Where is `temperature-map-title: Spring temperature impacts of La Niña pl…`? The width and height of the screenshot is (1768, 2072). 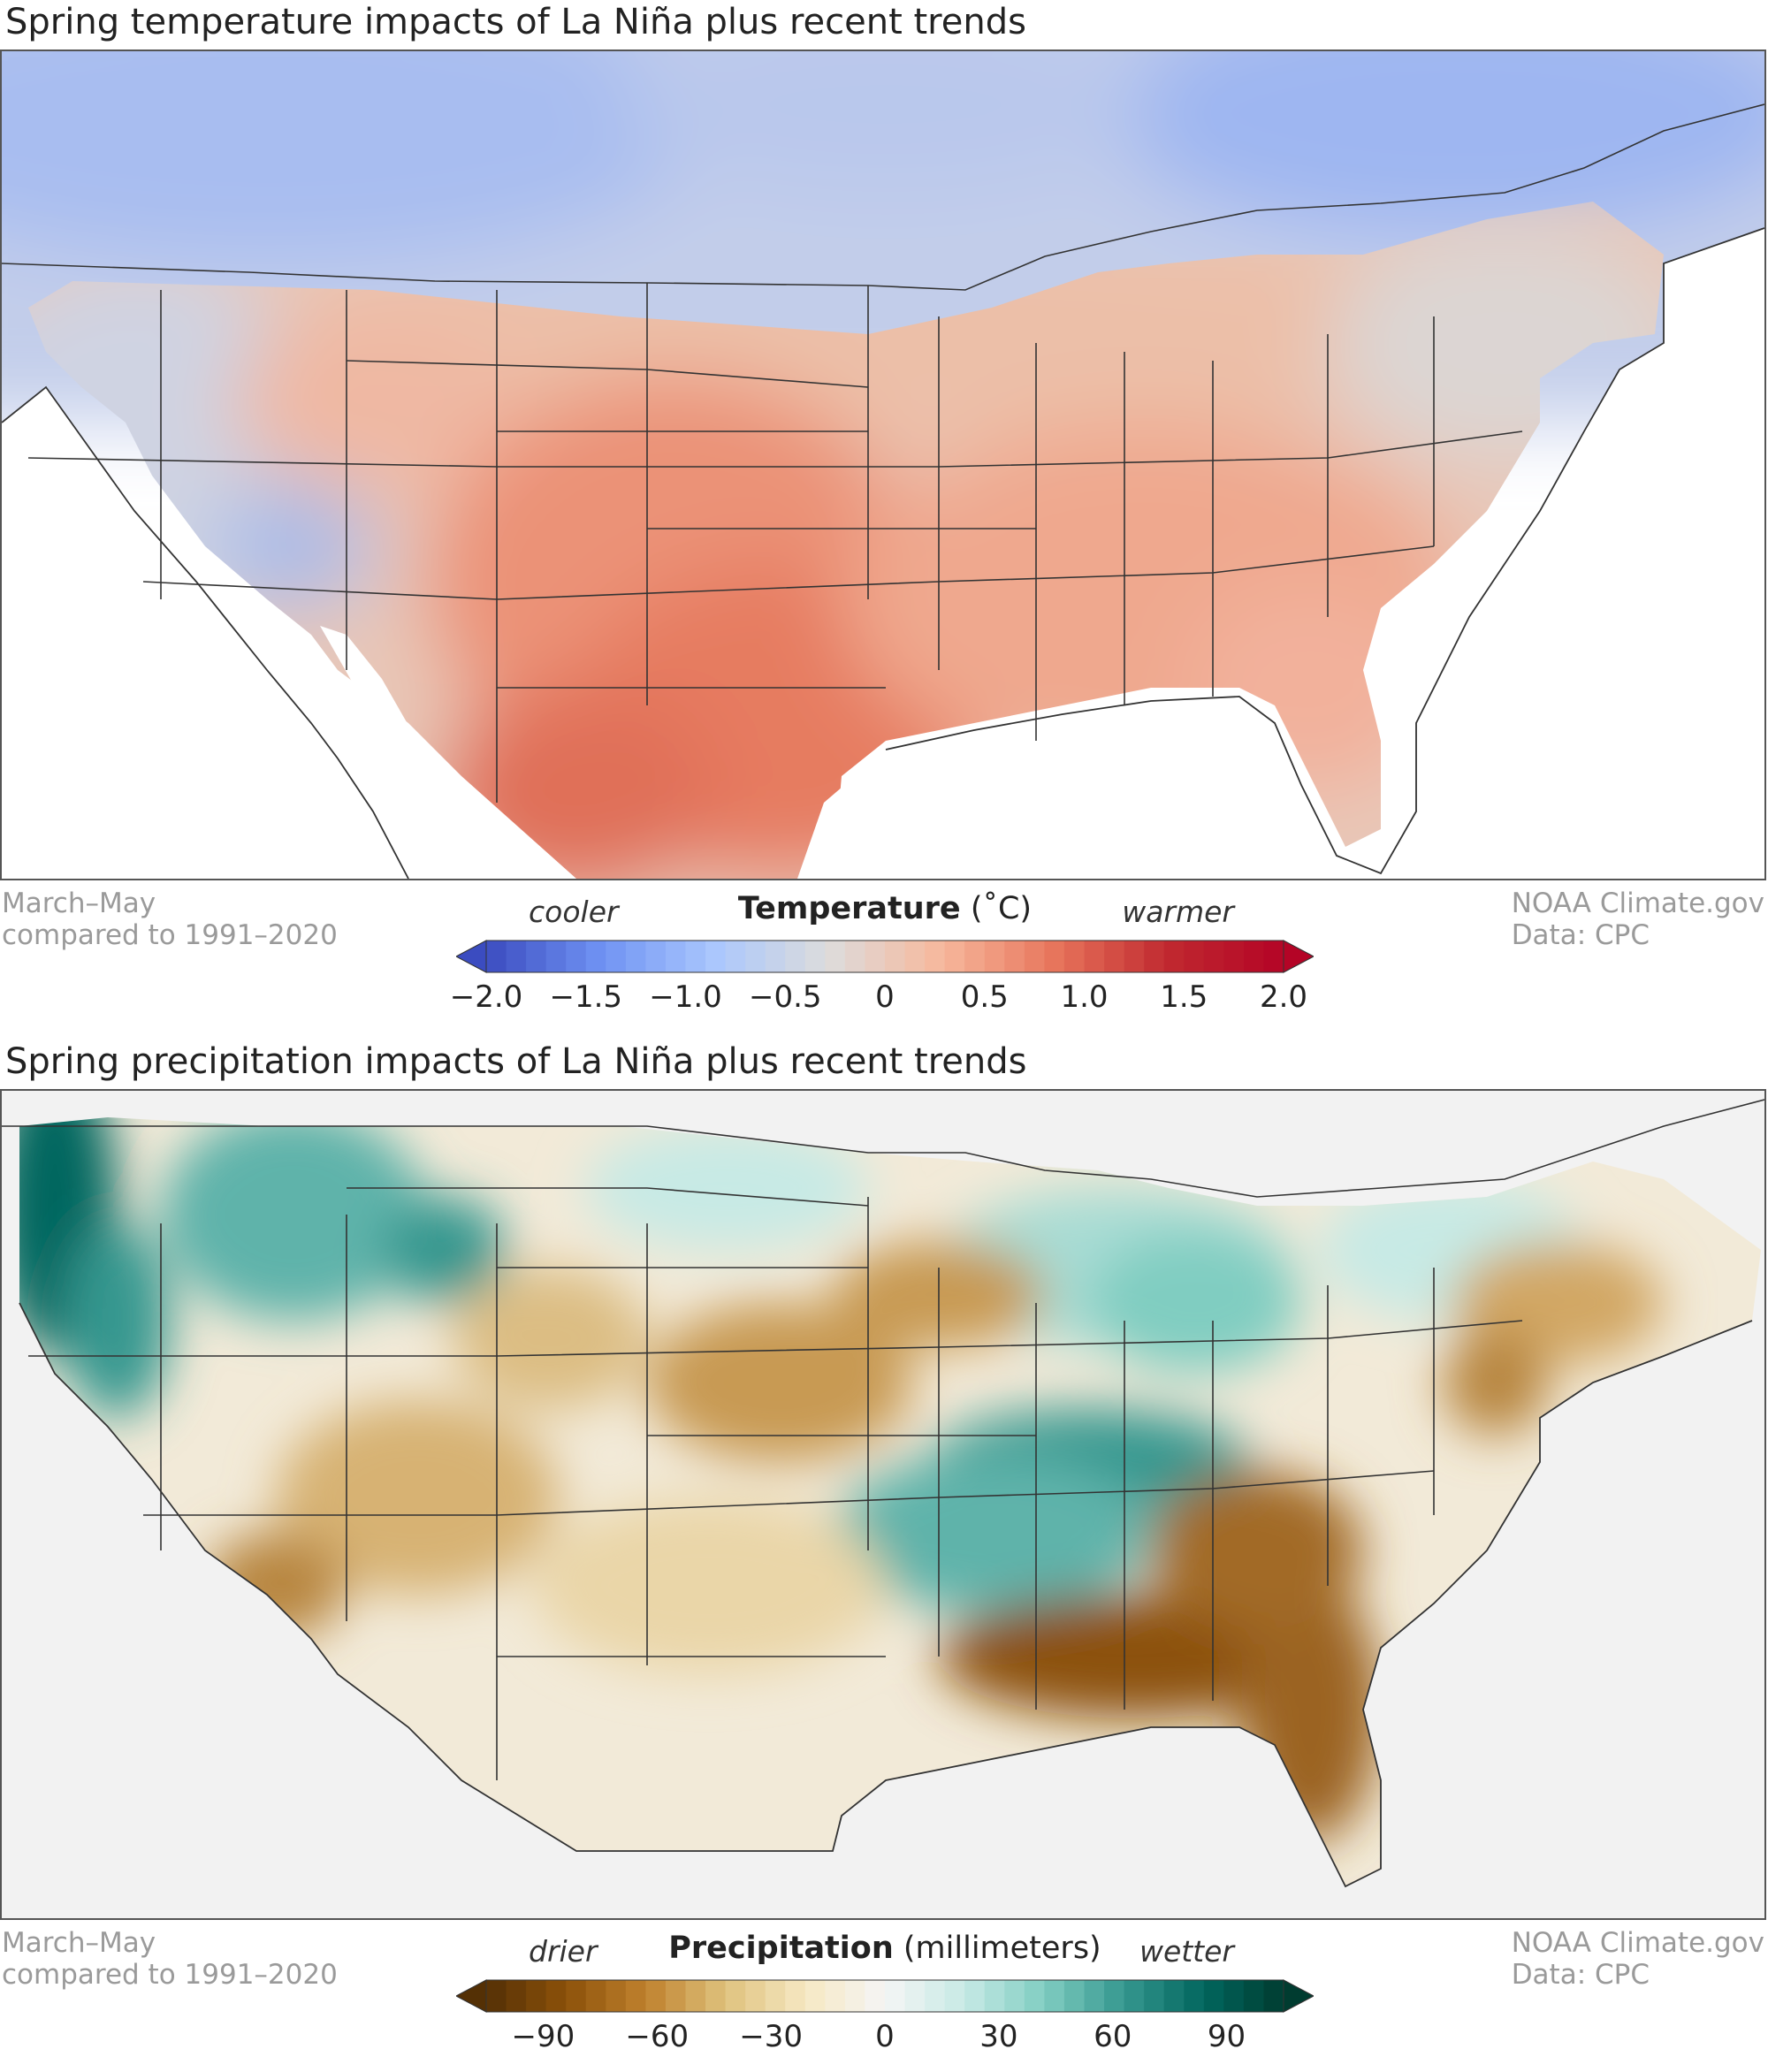
temperature-map-title: Spring temperature impacts of La Niña pl… is located at coordinates (515, 22).